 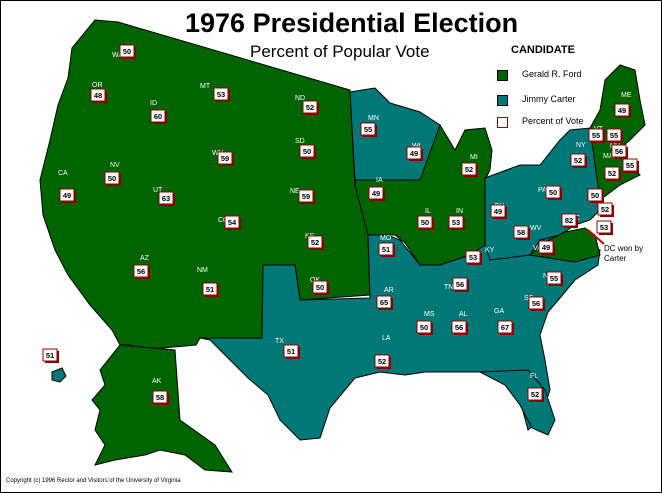 I want to click on percent-badge-nm: 51, so click(x=210, y=289).